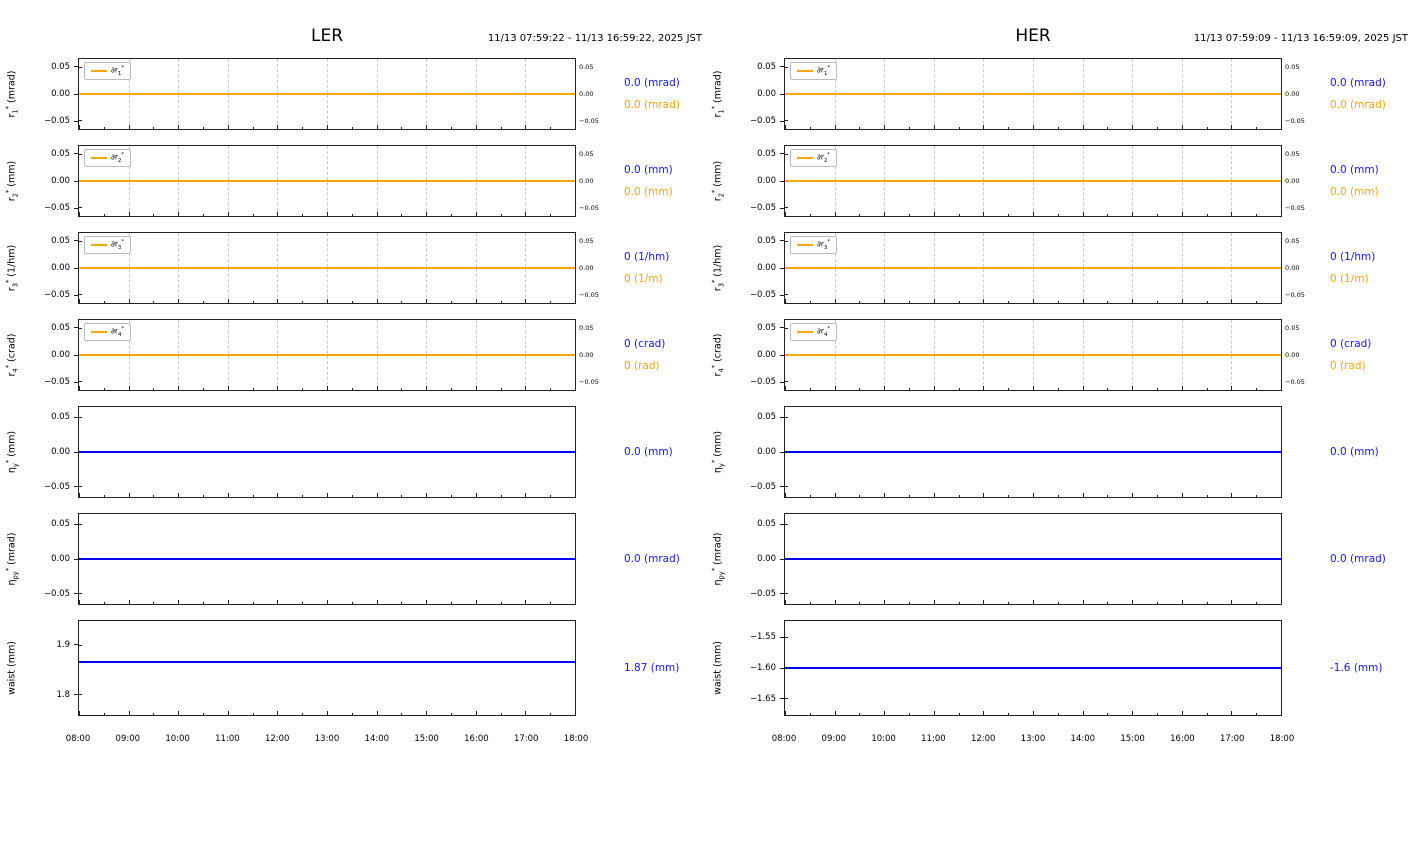  I want to click on subplot-row-waist: waist (mm) −1.55 −1.60 −1.65 -1.6 (mm), so click(1059, 668).